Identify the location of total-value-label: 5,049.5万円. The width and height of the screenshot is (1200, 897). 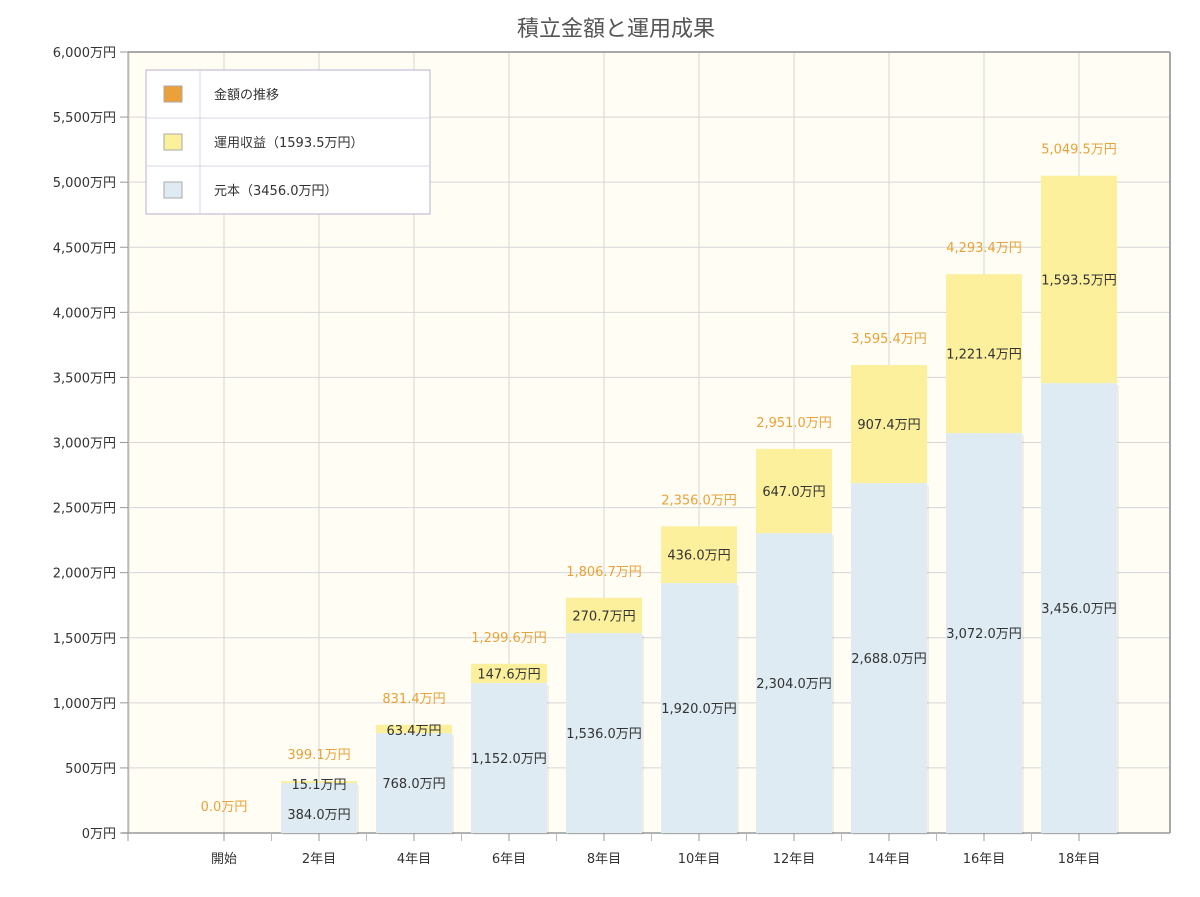
(1079, 150).